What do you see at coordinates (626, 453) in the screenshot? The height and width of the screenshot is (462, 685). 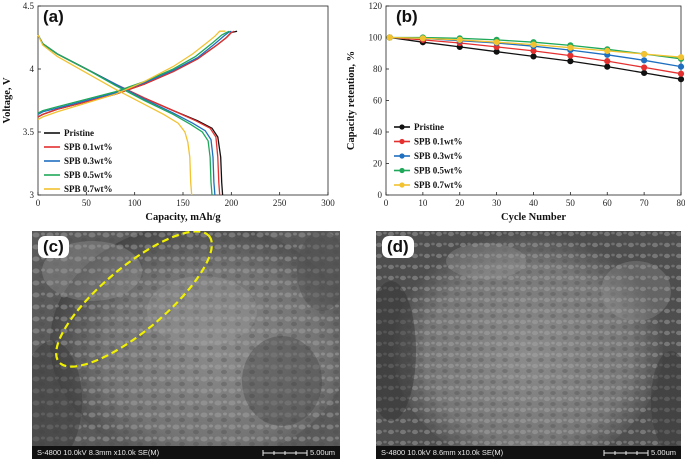 I see `scale-bar-d` at bounding box center [626, 453].